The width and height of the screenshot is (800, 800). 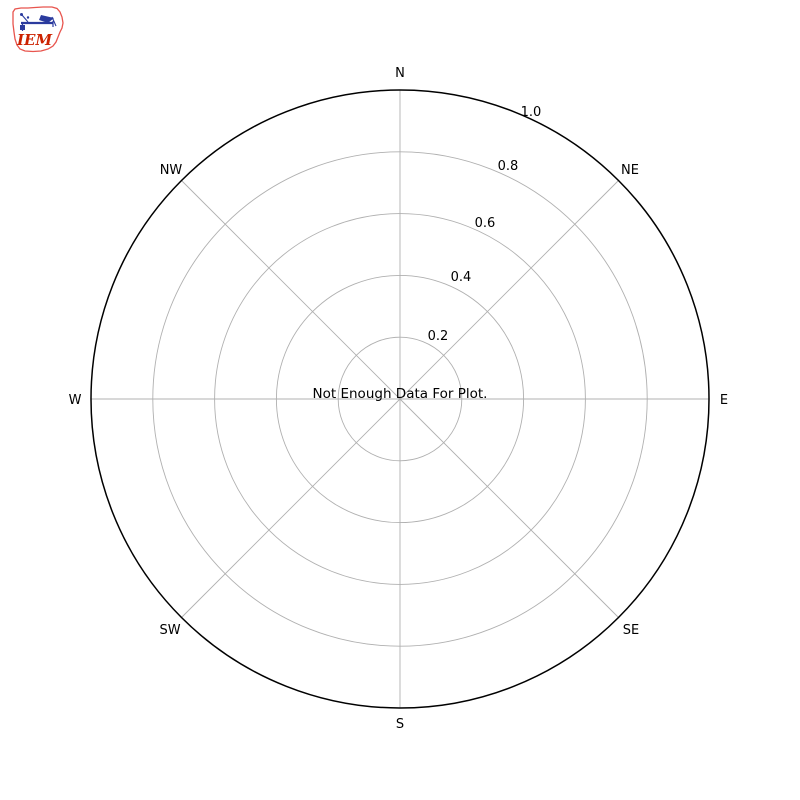 What do you see at coordinates (631, 630) in the screenshot?
I see `compass-label-se: SE` at bounding box center [631, 630].